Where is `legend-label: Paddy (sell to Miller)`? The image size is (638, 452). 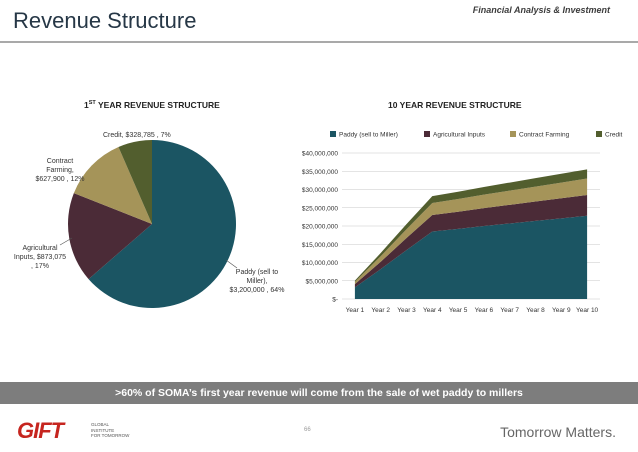 legend-label: Paddy (sell to Miller) is located at coordinates (368, 135).